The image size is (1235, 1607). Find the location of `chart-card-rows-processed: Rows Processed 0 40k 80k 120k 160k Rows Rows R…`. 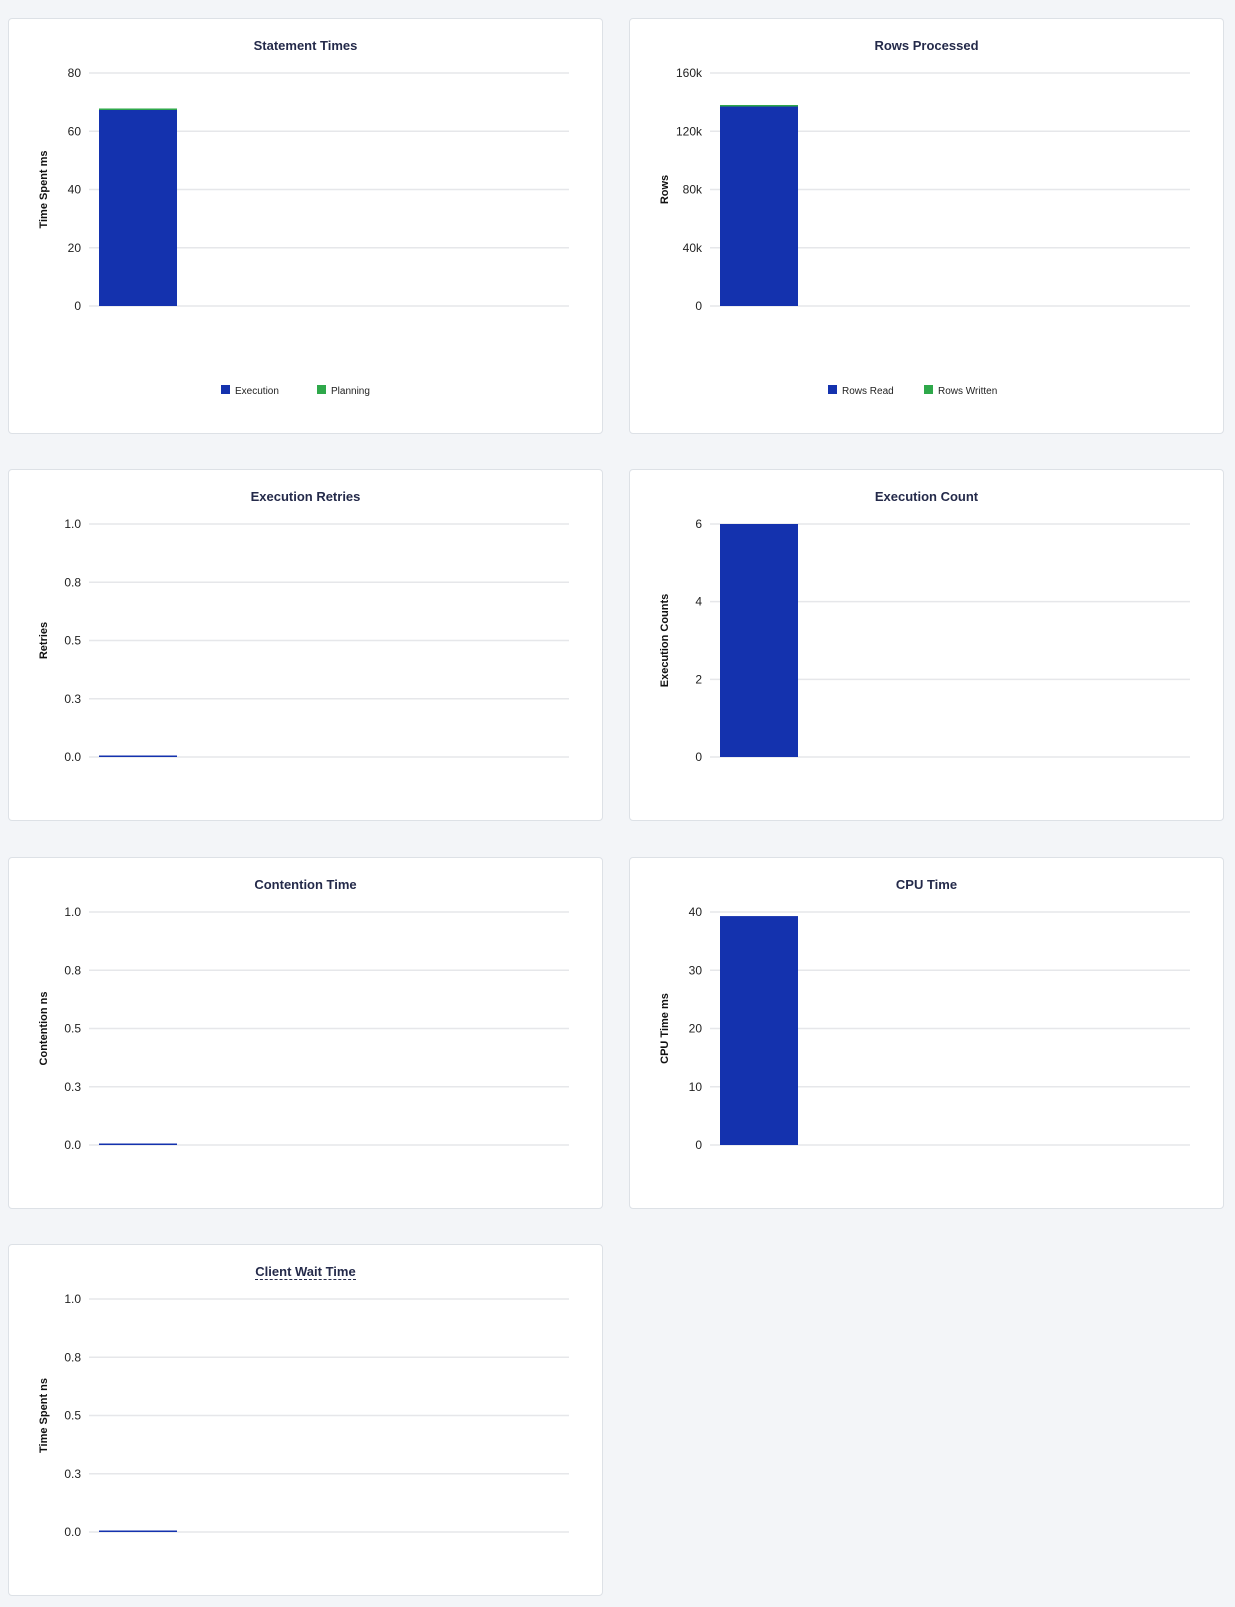

chart-card-rows-processed: Rows Processed 0 40k 80k 120k 160k Rows Rows R… is located at coordinates (926, 226).